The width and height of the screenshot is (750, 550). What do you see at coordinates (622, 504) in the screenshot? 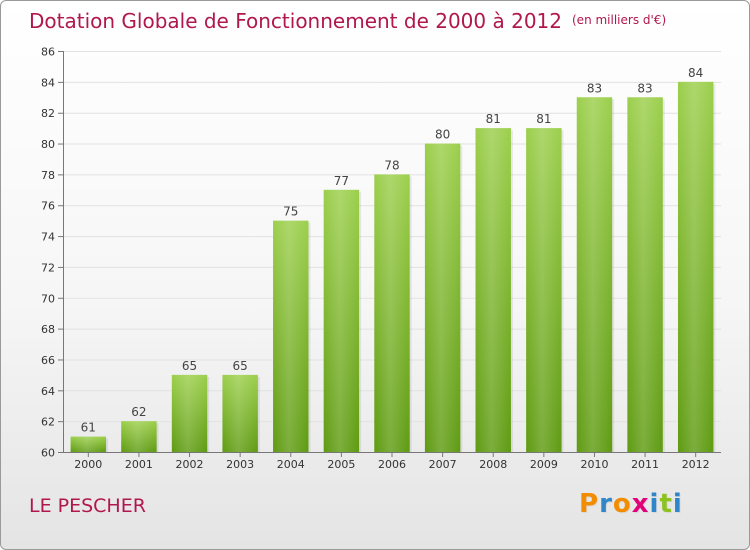
I see `logo-letter: o` at bounding box center [622, 504].